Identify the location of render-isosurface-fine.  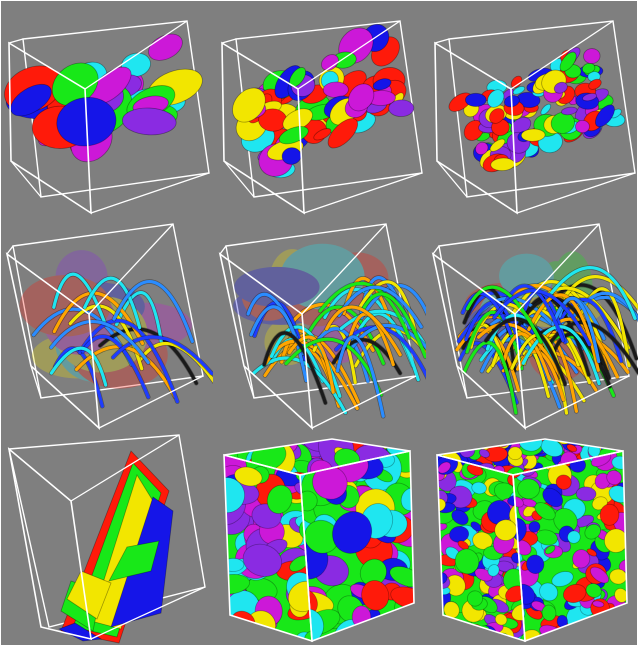
(535, 117).